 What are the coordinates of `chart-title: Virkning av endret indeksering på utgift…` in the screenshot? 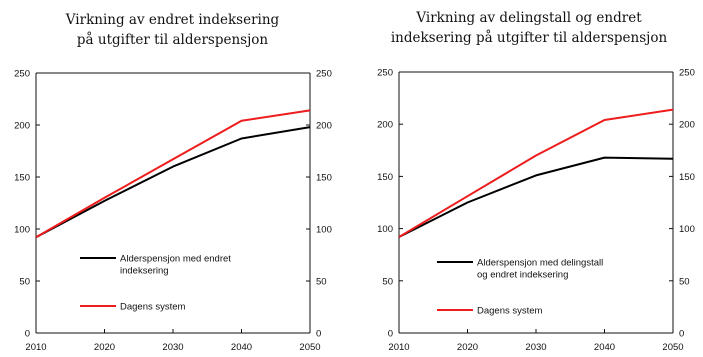 It's located at (172, 30).